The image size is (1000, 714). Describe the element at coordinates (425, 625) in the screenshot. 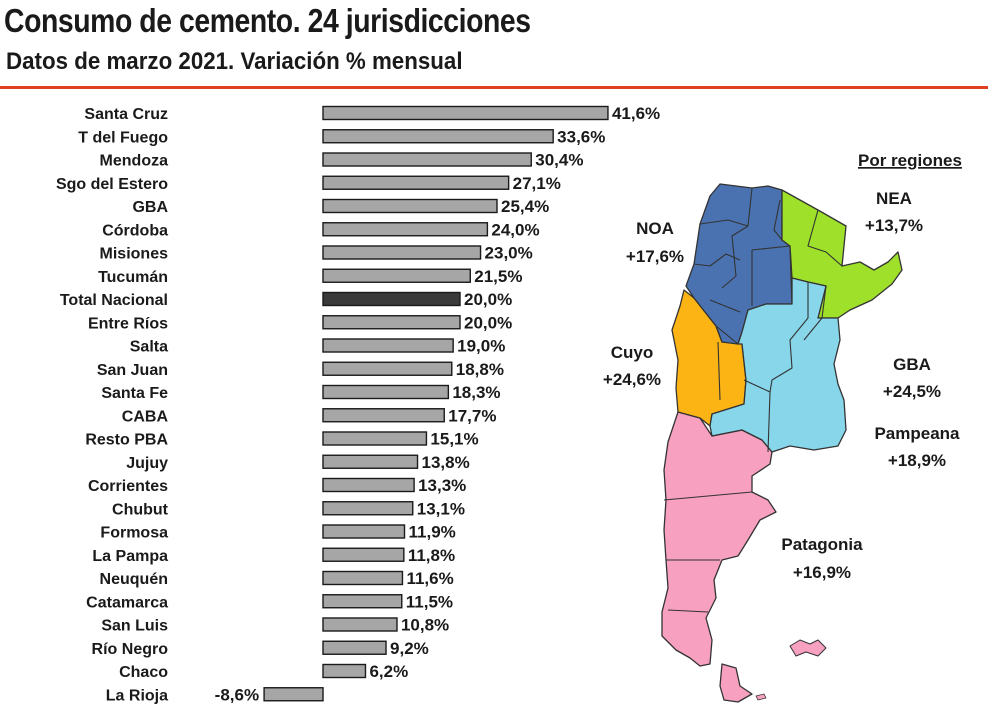

I see `value-label: 10,8%` at that location.